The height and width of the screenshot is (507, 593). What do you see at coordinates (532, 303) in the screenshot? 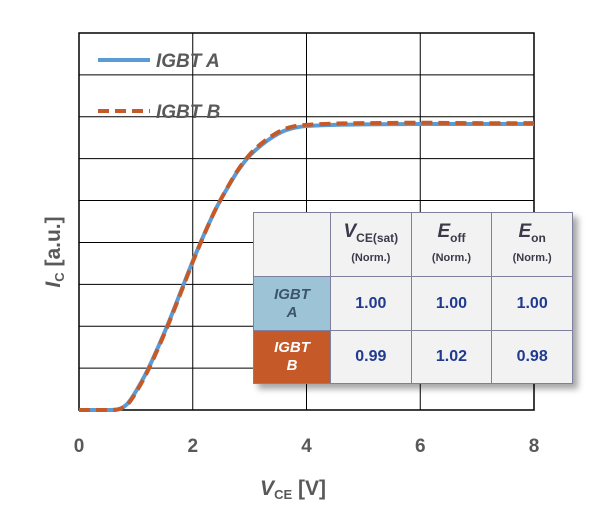
I see `cell-igbt-a-e-on: 1.00` at bounding box center [532, 303].